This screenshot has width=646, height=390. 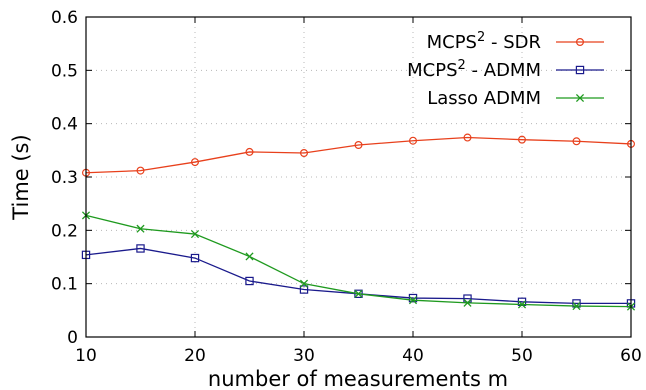 I want to click on y-tick-label: 0.6, so click(x=64, y=18).